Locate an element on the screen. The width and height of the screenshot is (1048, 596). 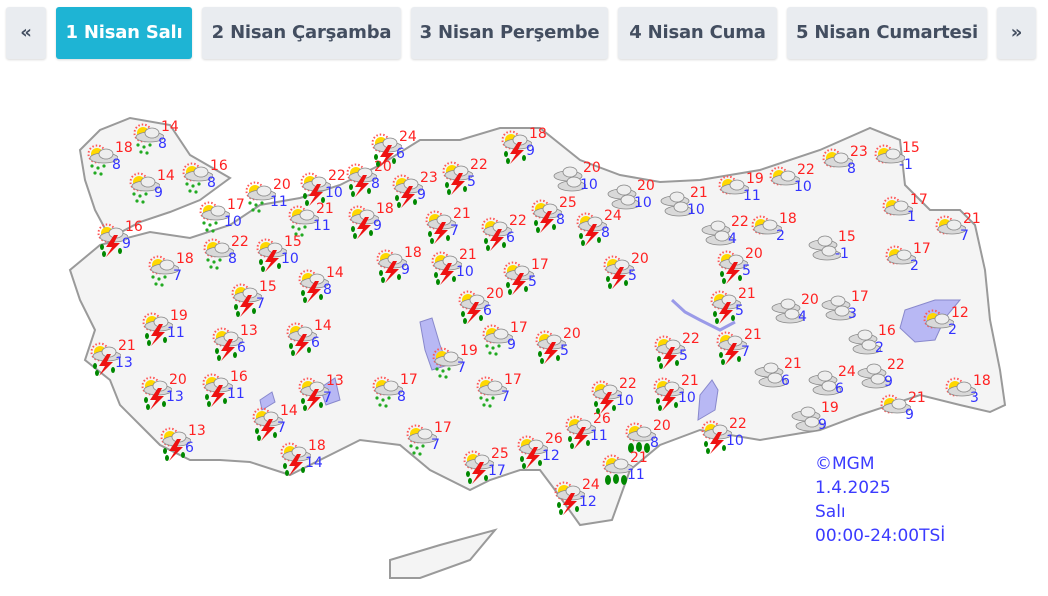
forecast-marker: 21 9 is located at coordinates (912, 412).